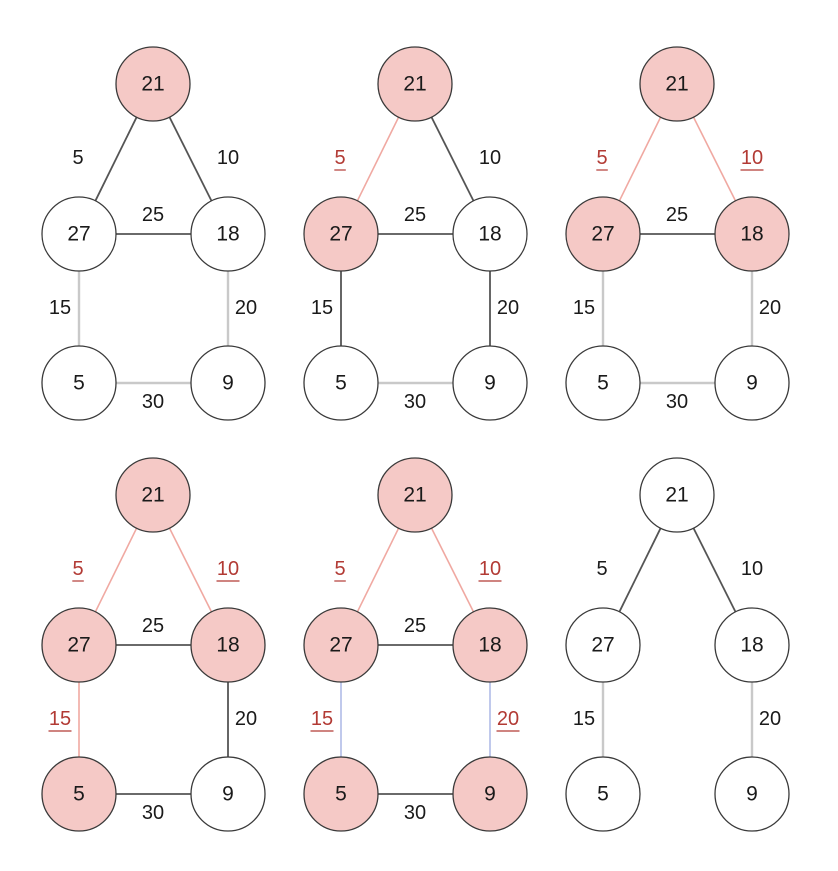  I want to click on panel-6: 5 10 15 20 21 27 18 5 9, so click(677, 644).